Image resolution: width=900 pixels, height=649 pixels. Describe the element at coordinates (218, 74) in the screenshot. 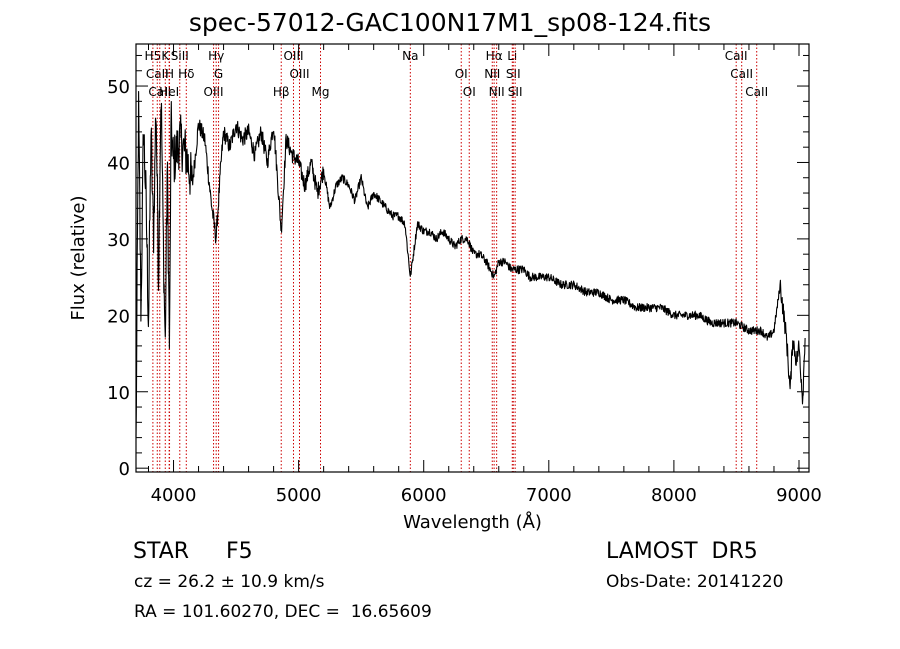

I see `line-marker-label: G` at that location.